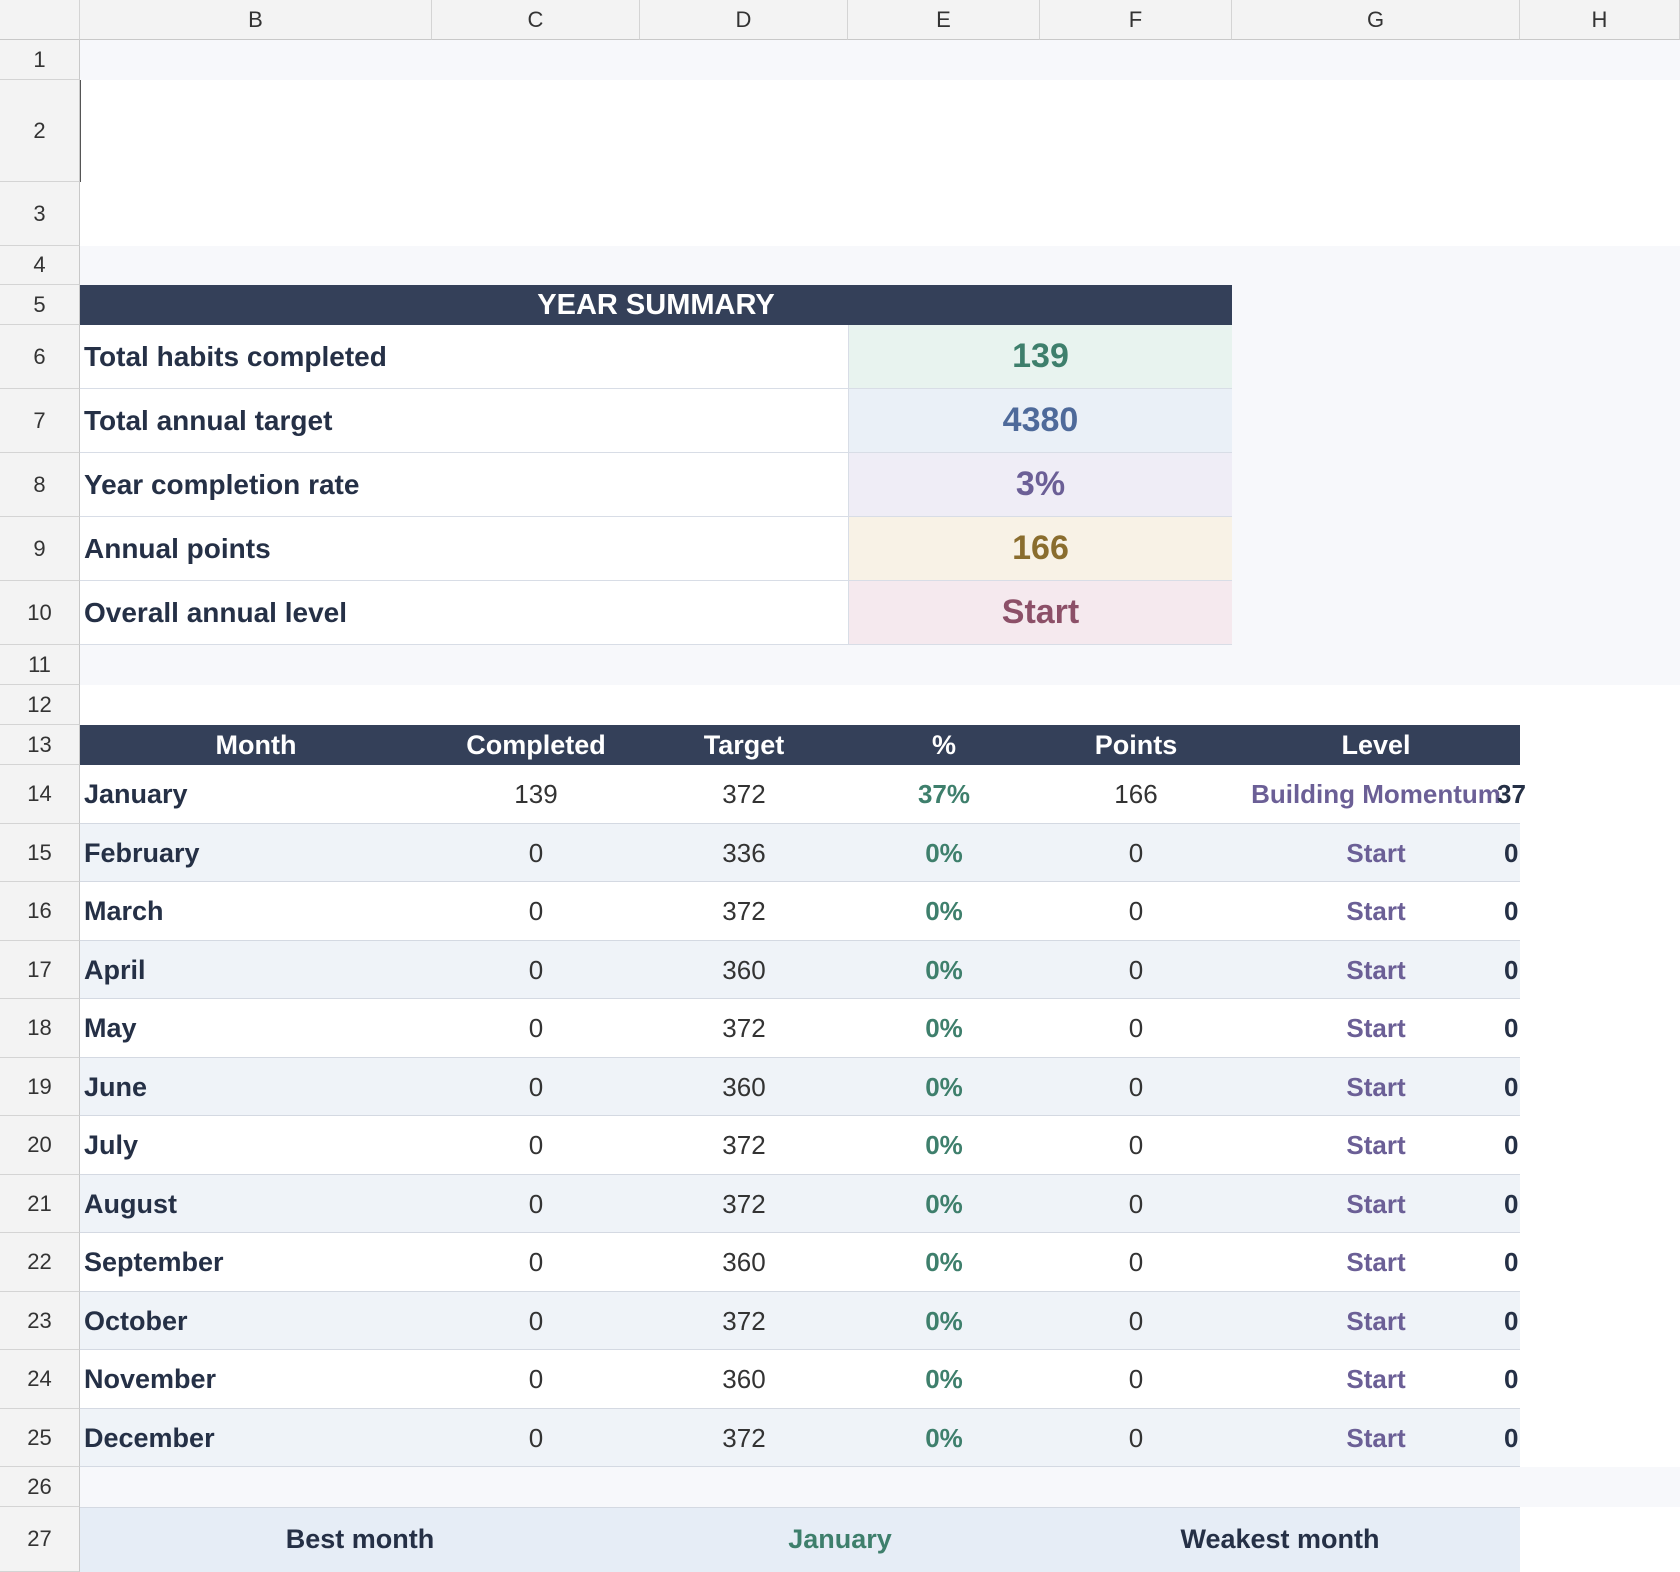  I want to click on row-header-12: 12, so click(40, 705).